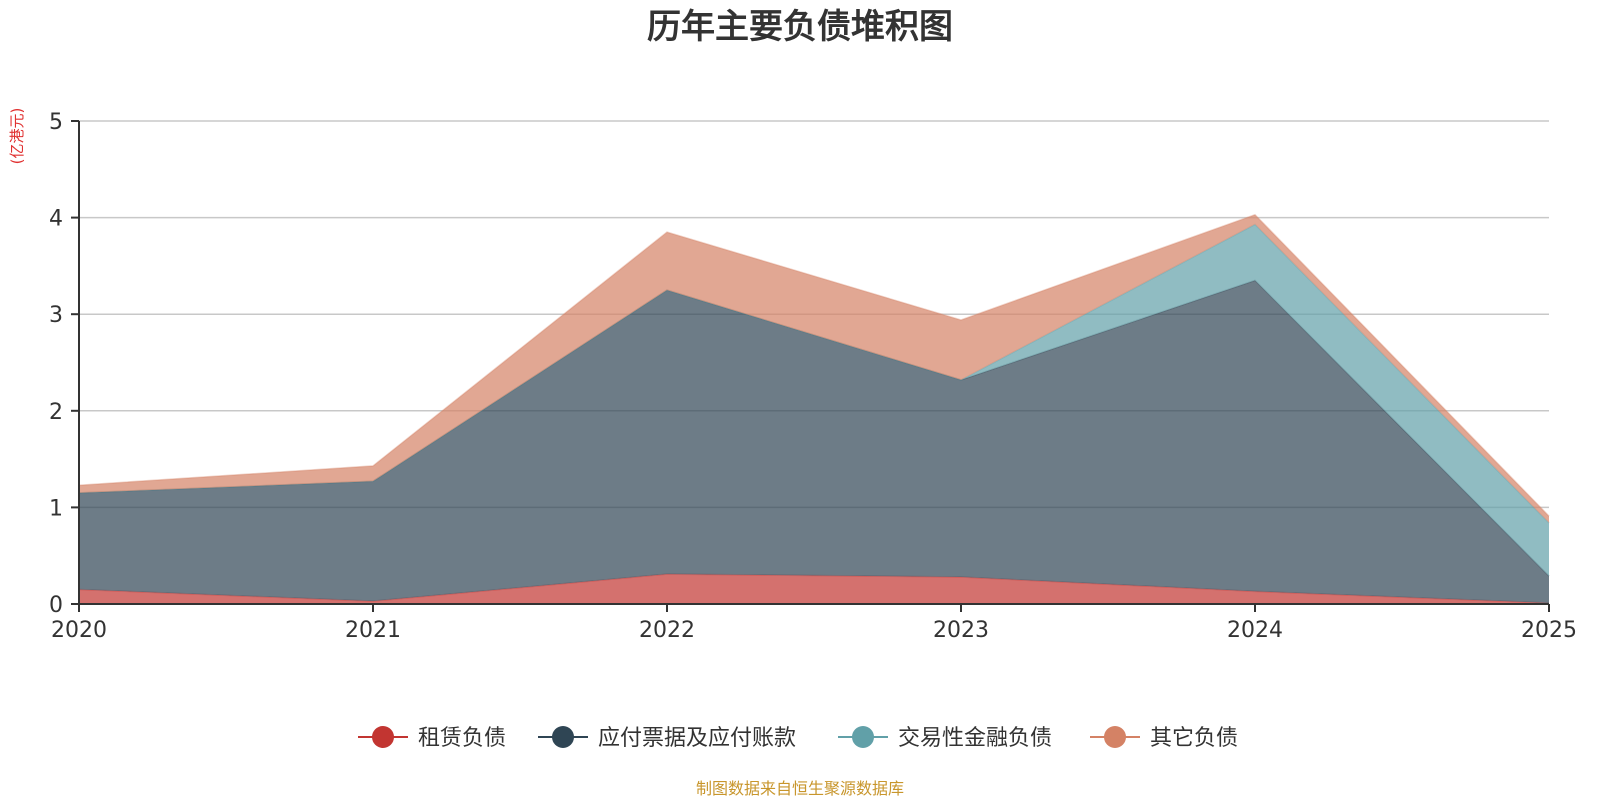  What do you see at coordinates (56, 605) in the screenshot?
I see `y-tick-label-0: 0` at bounding box center [56, 605].